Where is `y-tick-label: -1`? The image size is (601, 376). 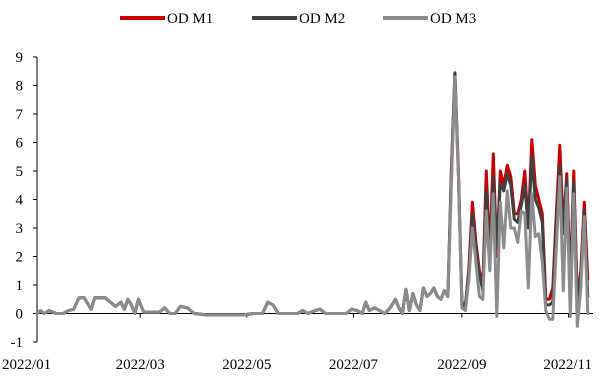
y-tick-label: -1 is located at coordinates (17, 343).